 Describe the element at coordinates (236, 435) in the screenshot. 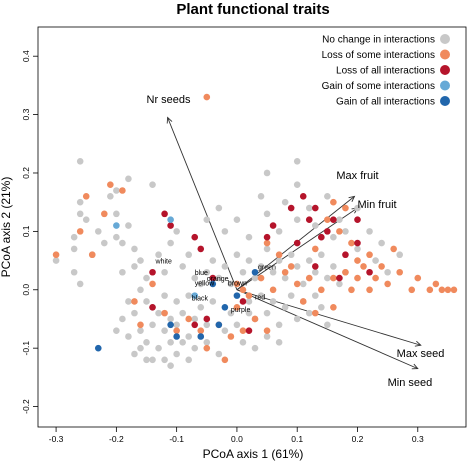

I see `x-axis-ticks: -0.3 -0.2 -0.1 0.0 0.1 0.2 0.3` at that location.